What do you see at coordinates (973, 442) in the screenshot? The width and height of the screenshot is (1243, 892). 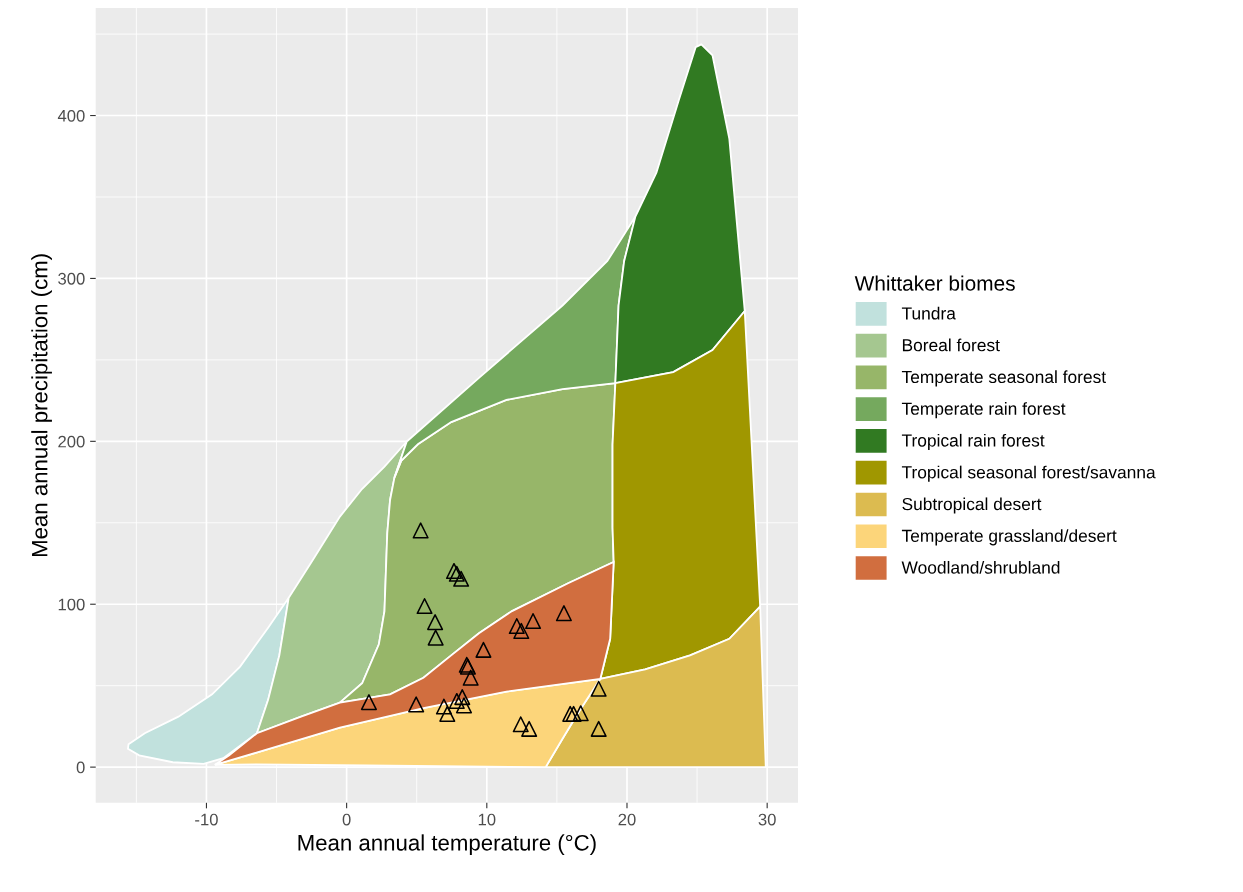 I see `legend-label: Tropical rain forest` at bounding box center [973, 442].